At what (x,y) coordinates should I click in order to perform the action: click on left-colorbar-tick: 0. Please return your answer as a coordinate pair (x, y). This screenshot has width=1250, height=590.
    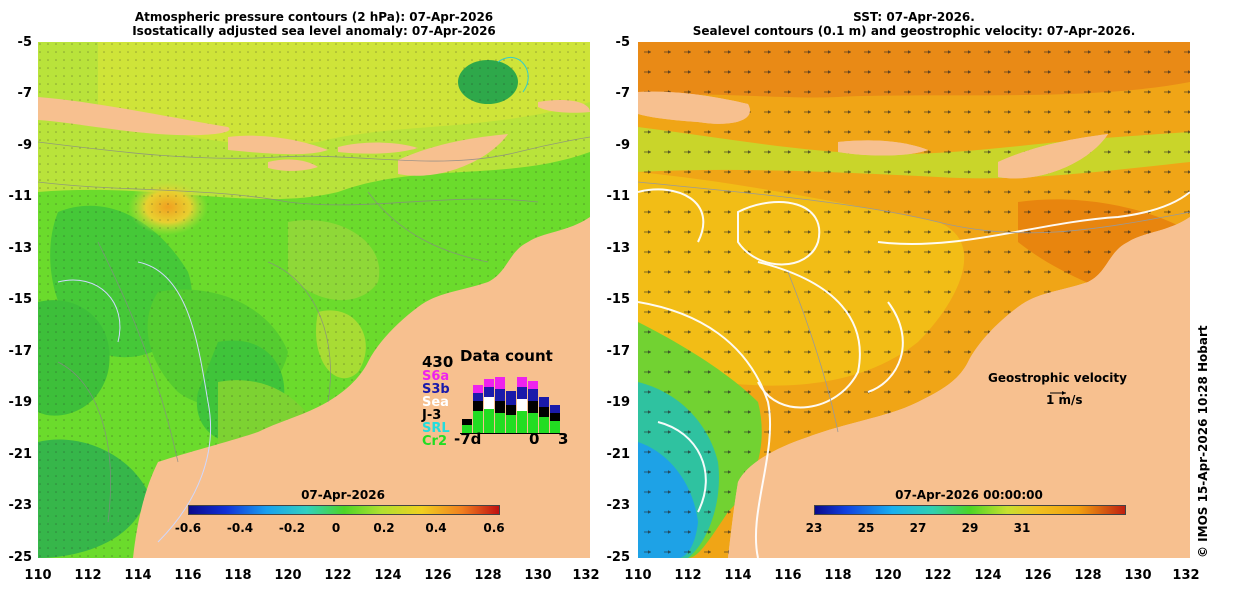
    Looking at the image, I should click on (336, 528).